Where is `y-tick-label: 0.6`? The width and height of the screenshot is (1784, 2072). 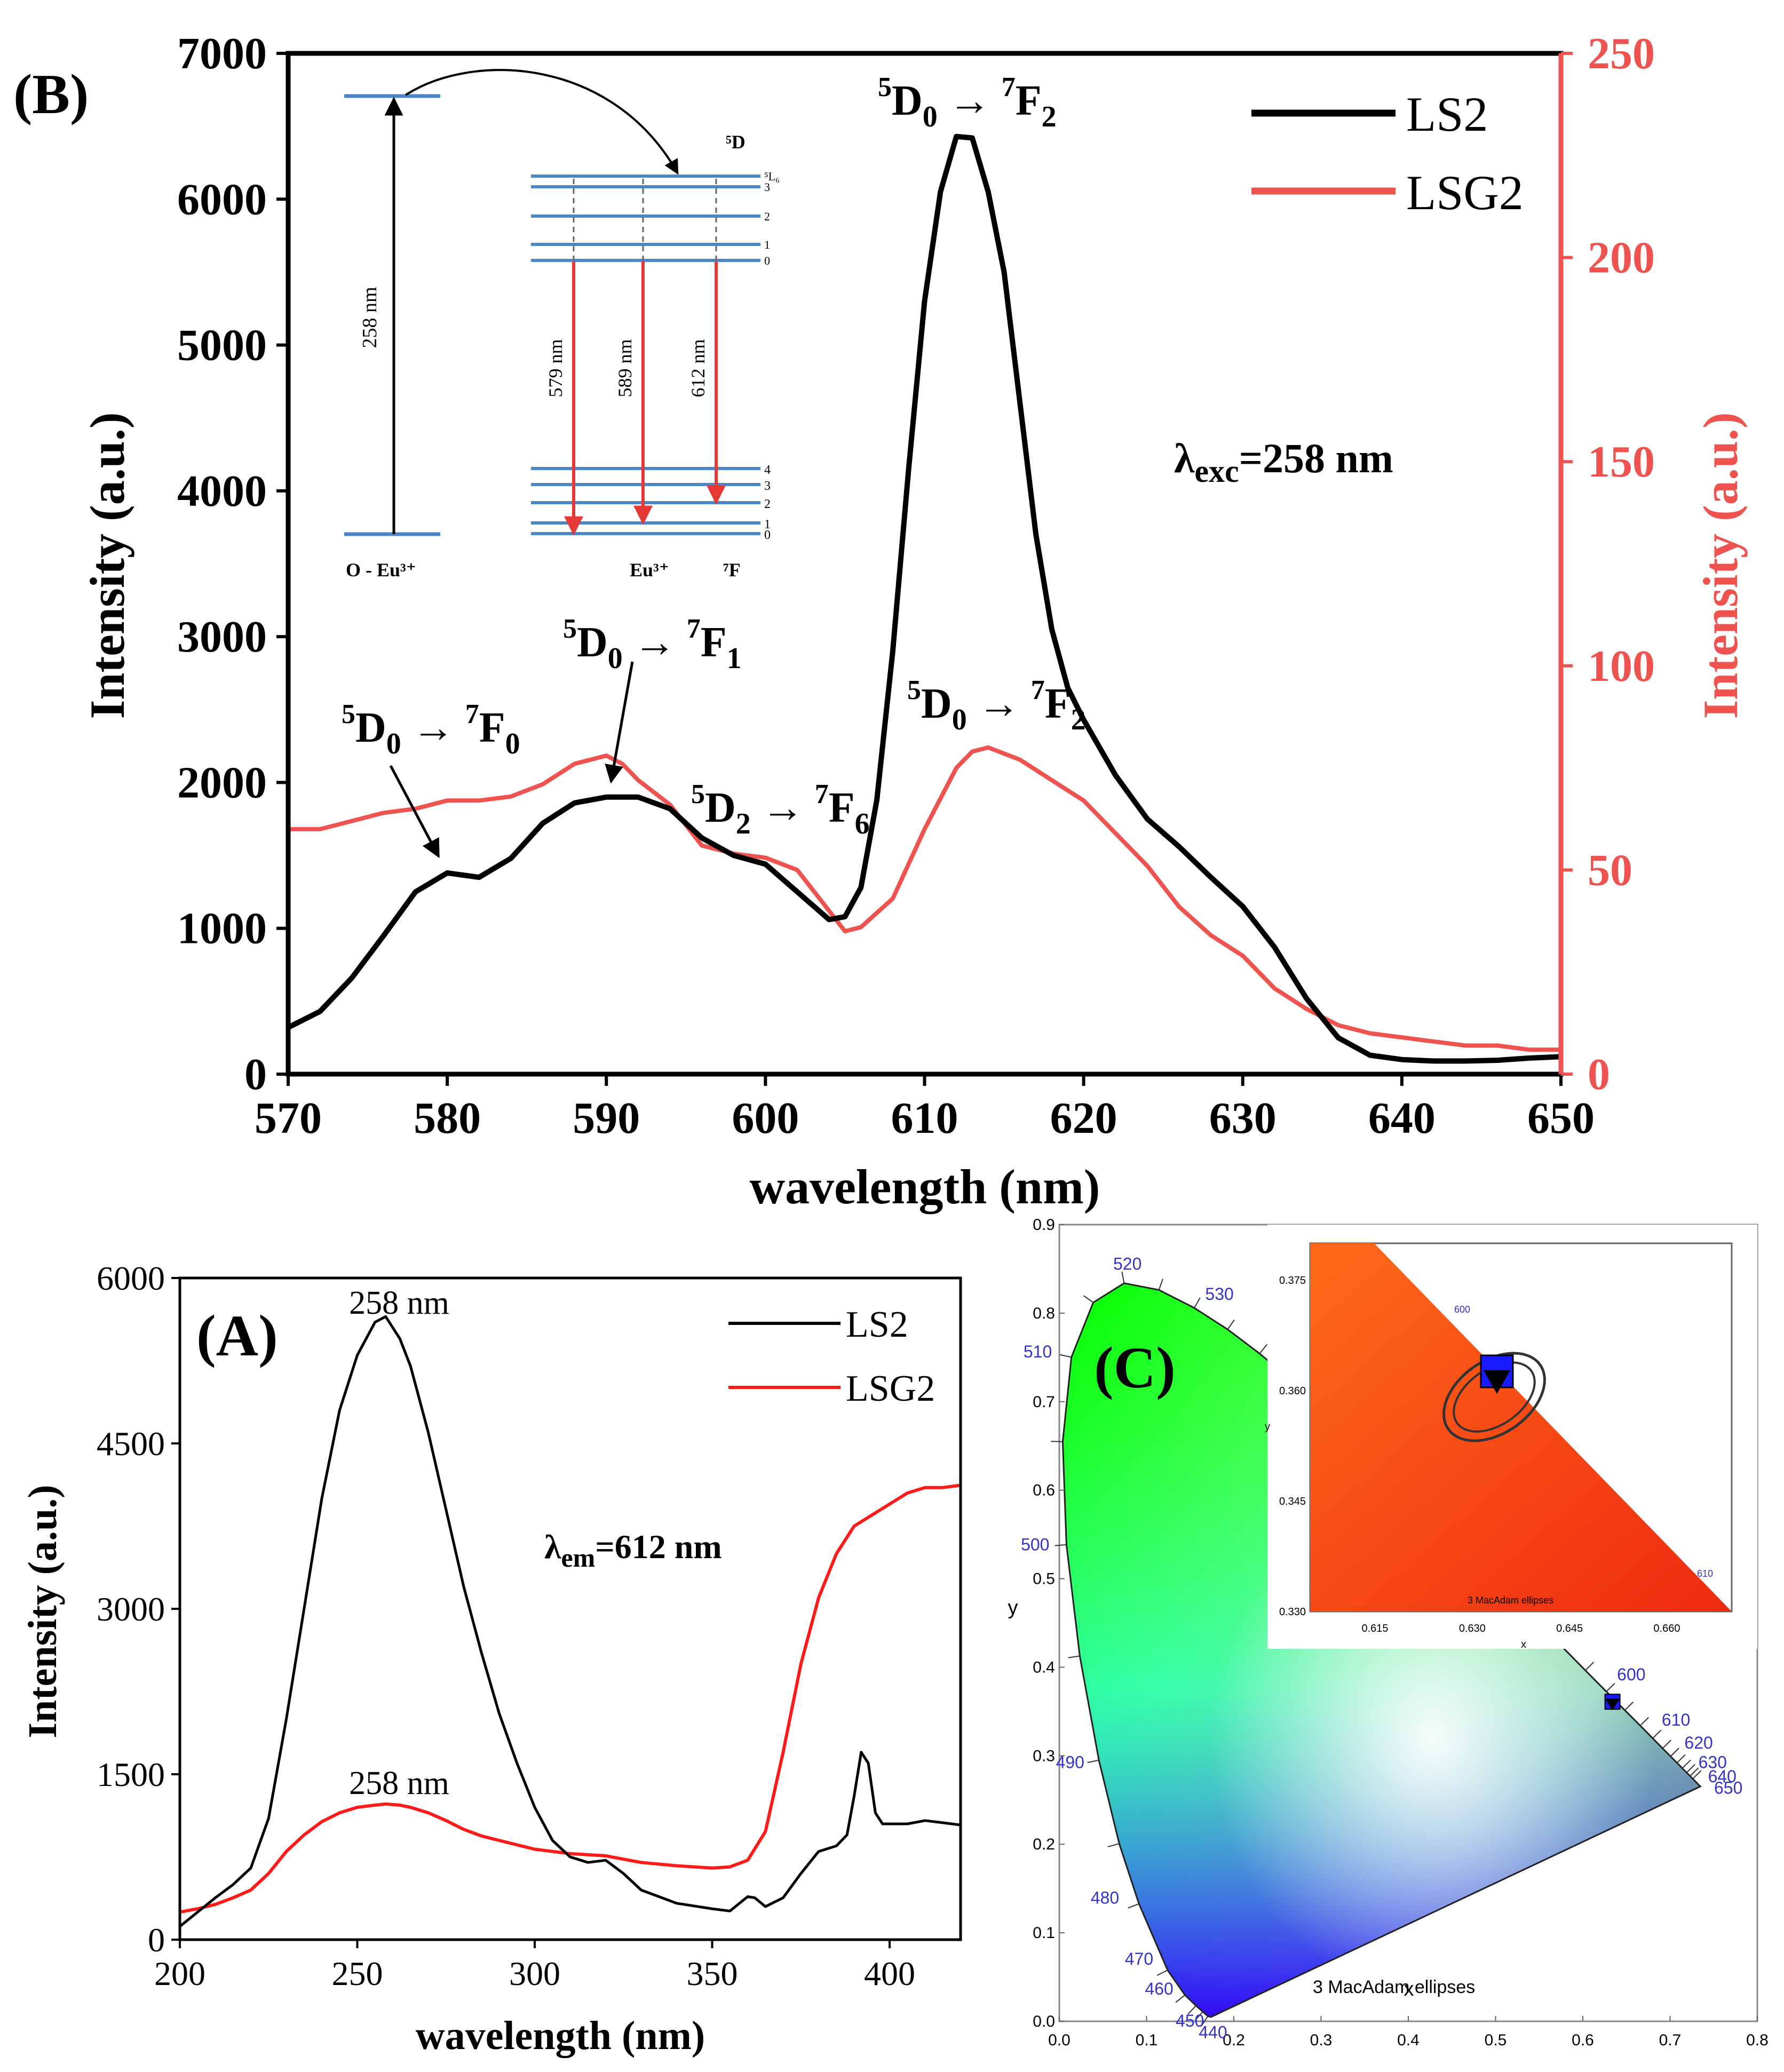
y-tick-label: 0.6 is located at coordinates (1044, 1490).